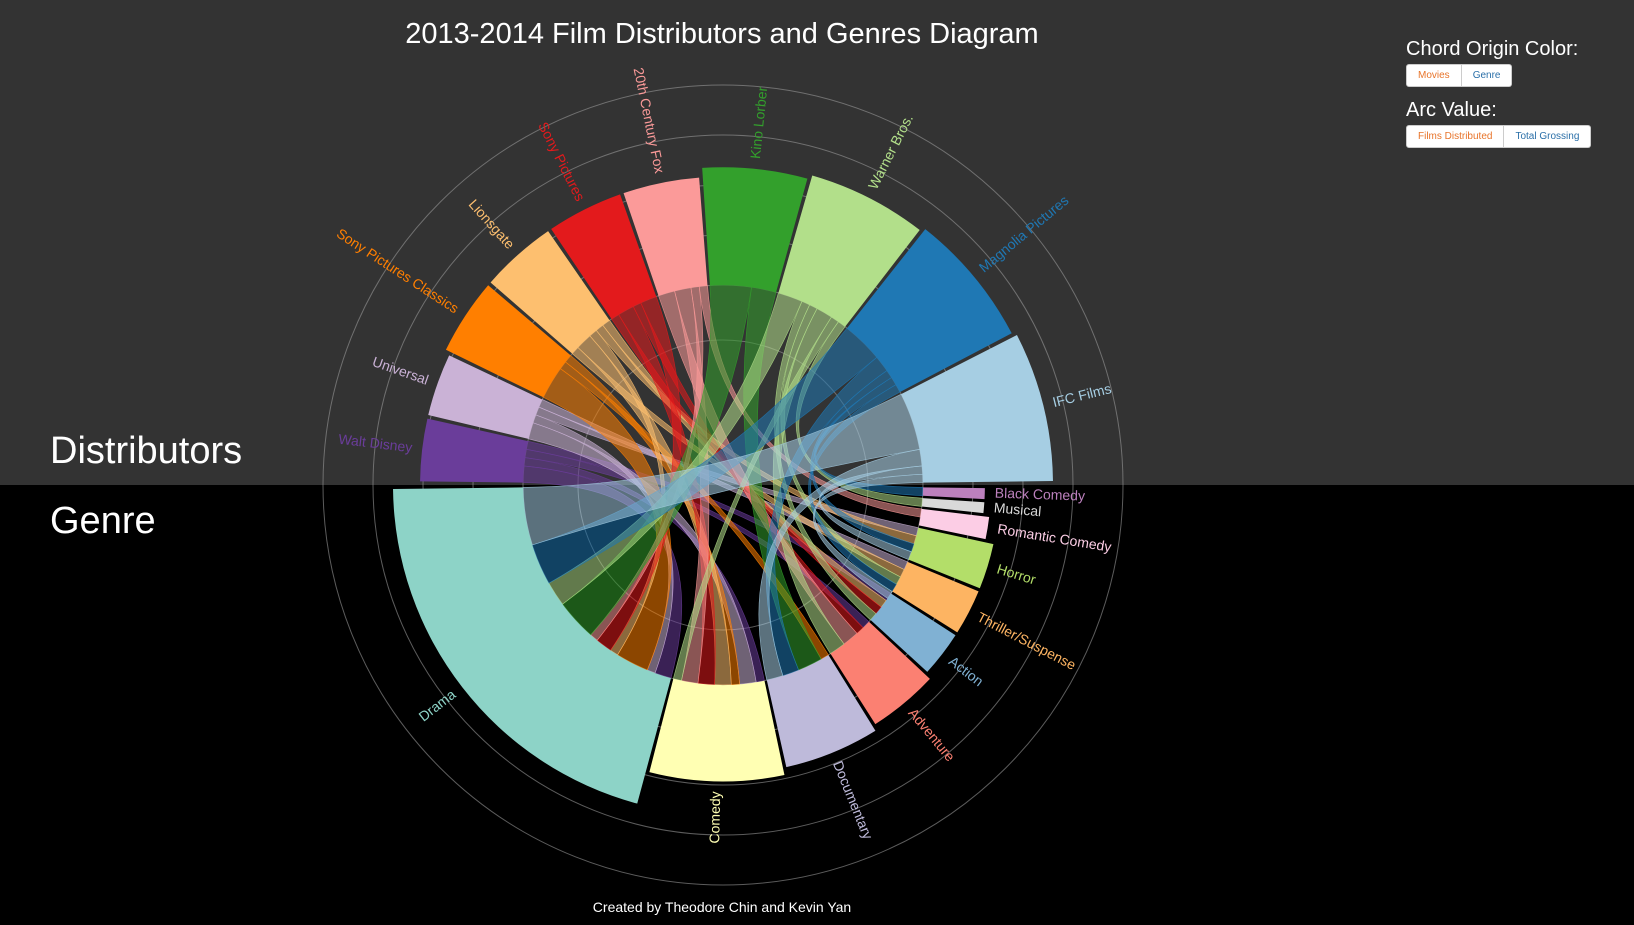 The image size is (1634, 925). Describe the element at coordinates (951, 558) in the screenshot. I see `arc-horror` at that location.